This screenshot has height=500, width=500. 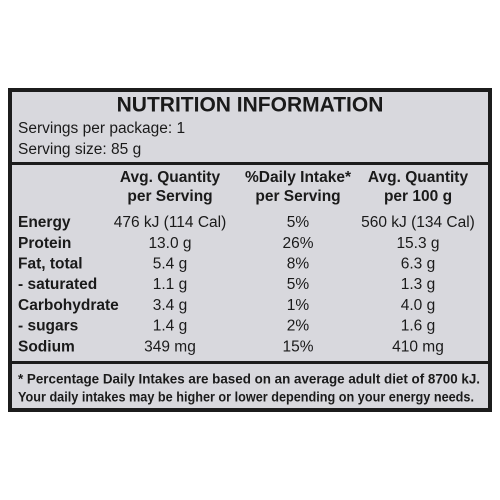 What do you see at coordinates (170, 346) in the screenshot?
I see `nutrient-value: 349 mg` at bounding box center [170, 346].